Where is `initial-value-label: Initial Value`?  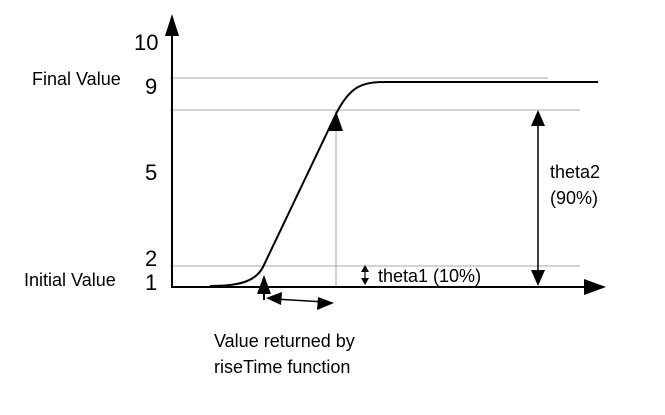 initial-value-label: Initial Value is located at coordinates (70, 280).